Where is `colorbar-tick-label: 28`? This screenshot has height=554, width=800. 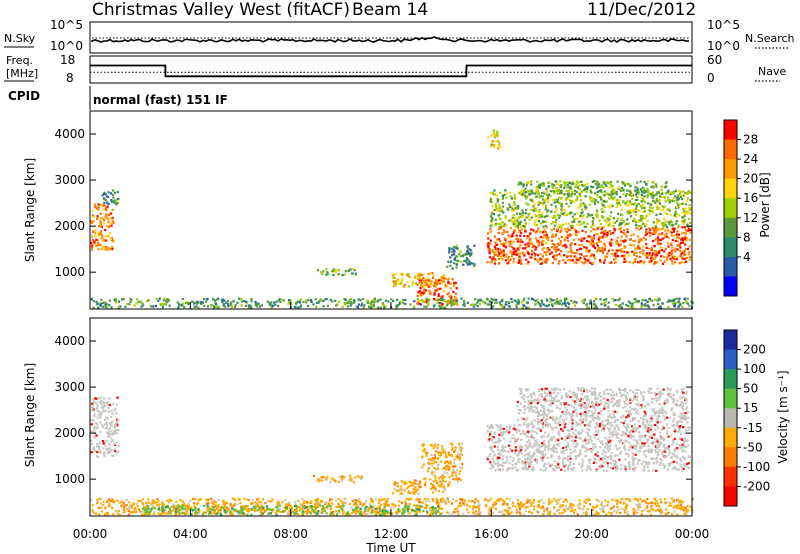 colorbar-tick-label: 28 is located at coordinates (750, 140).